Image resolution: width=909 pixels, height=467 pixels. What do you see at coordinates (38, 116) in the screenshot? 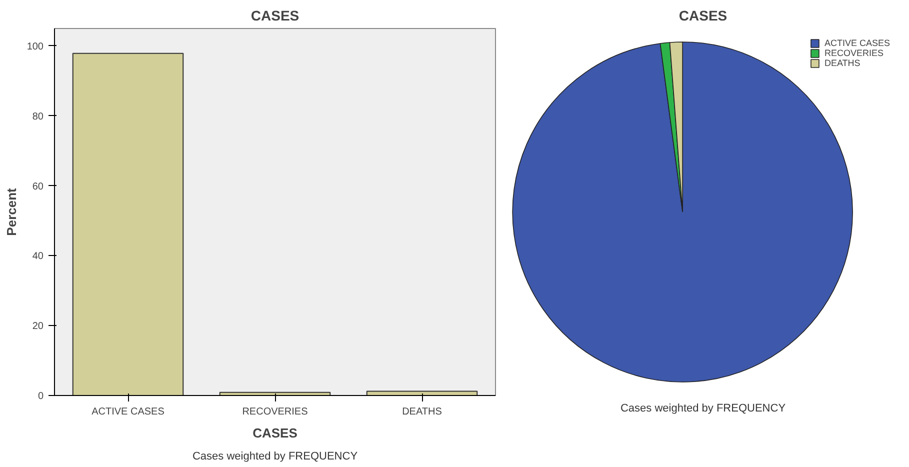
I see `y-tick-label: 80` at bounding box center [38, 116].